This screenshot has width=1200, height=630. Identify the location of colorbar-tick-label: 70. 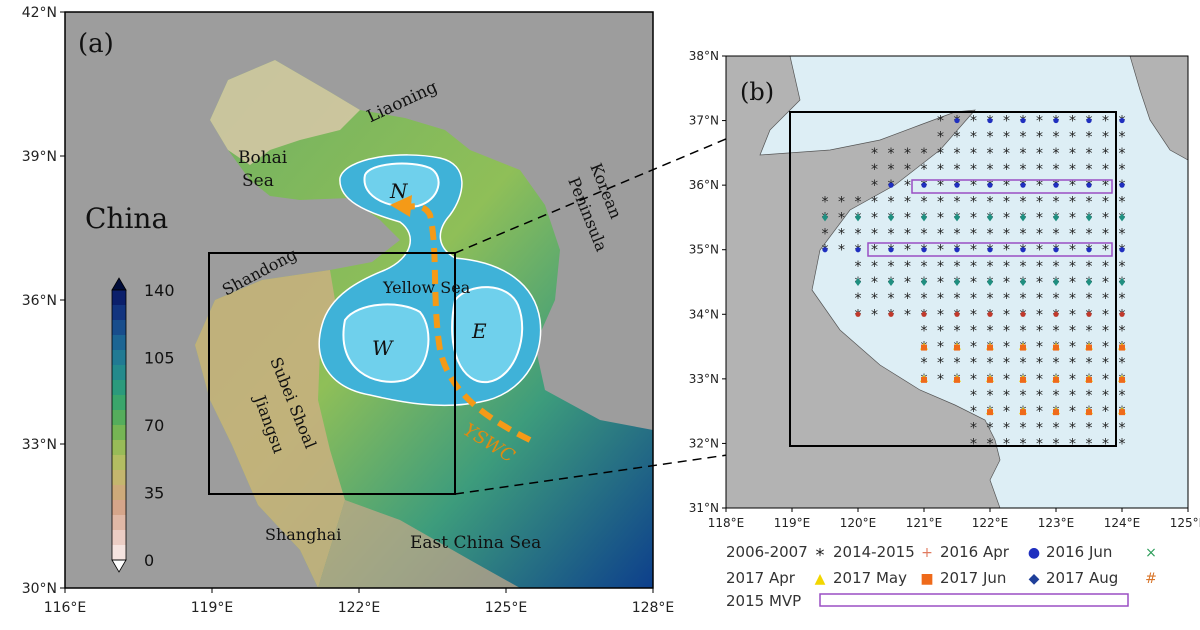
(154, 425).